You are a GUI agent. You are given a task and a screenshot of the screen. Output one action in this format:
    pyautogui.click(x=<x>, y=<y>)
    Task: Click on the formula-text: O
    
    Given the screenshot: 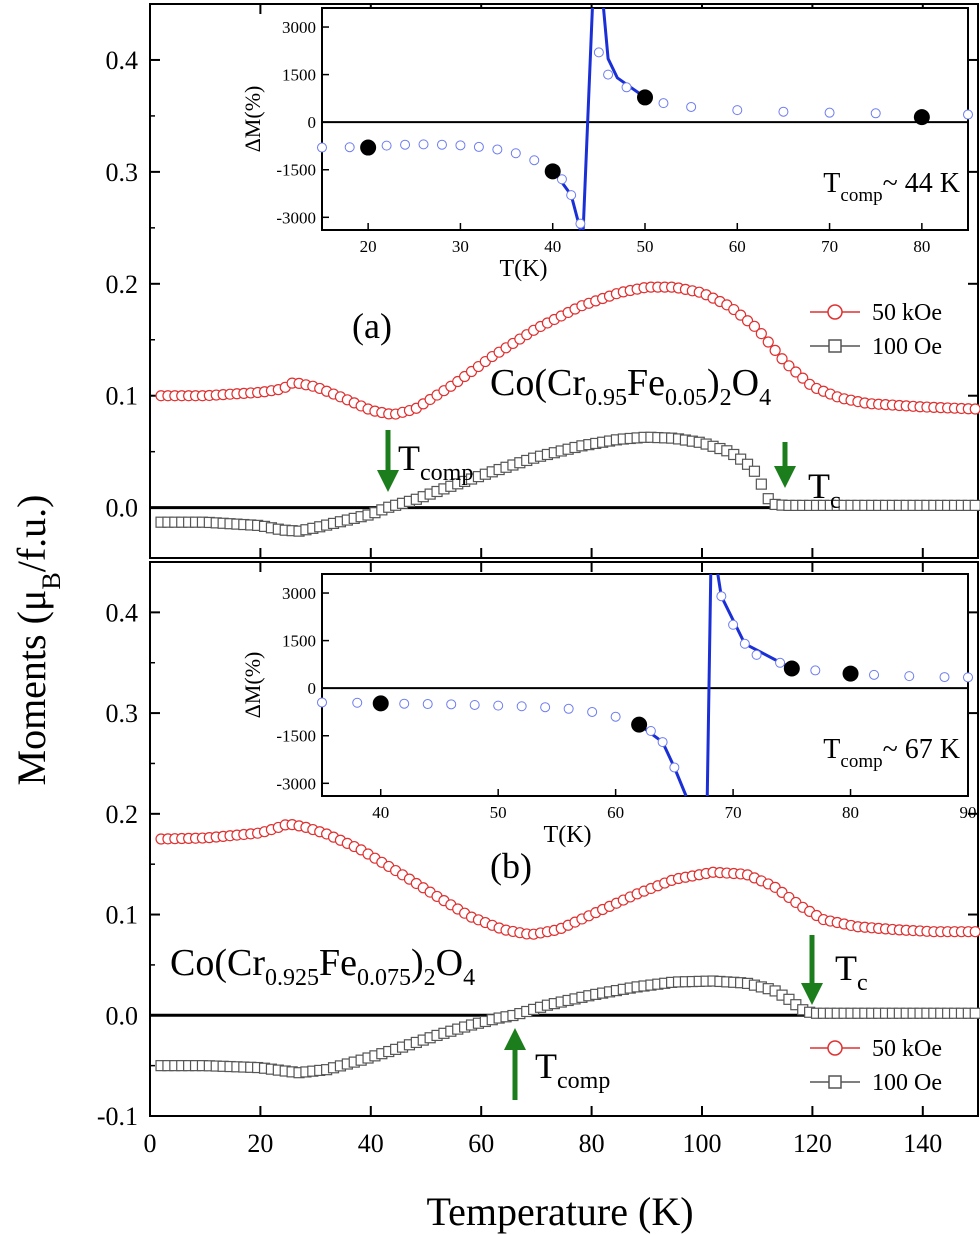 What is the action you would take?
    pyautogui.click(x=449, y=963)
    